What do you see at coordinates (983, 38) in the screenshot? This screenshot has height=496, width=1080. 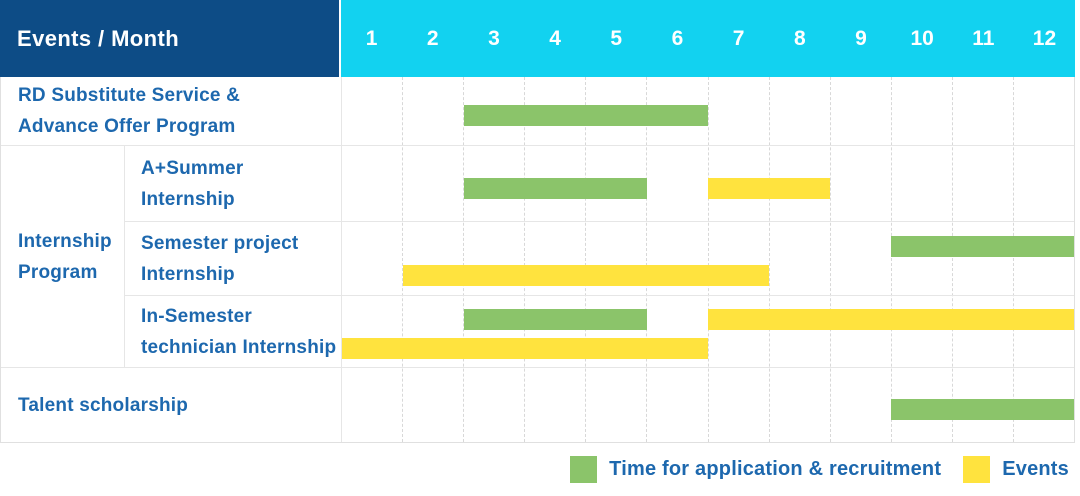 I see `month-label: 11` at bounding box center [983, 38].